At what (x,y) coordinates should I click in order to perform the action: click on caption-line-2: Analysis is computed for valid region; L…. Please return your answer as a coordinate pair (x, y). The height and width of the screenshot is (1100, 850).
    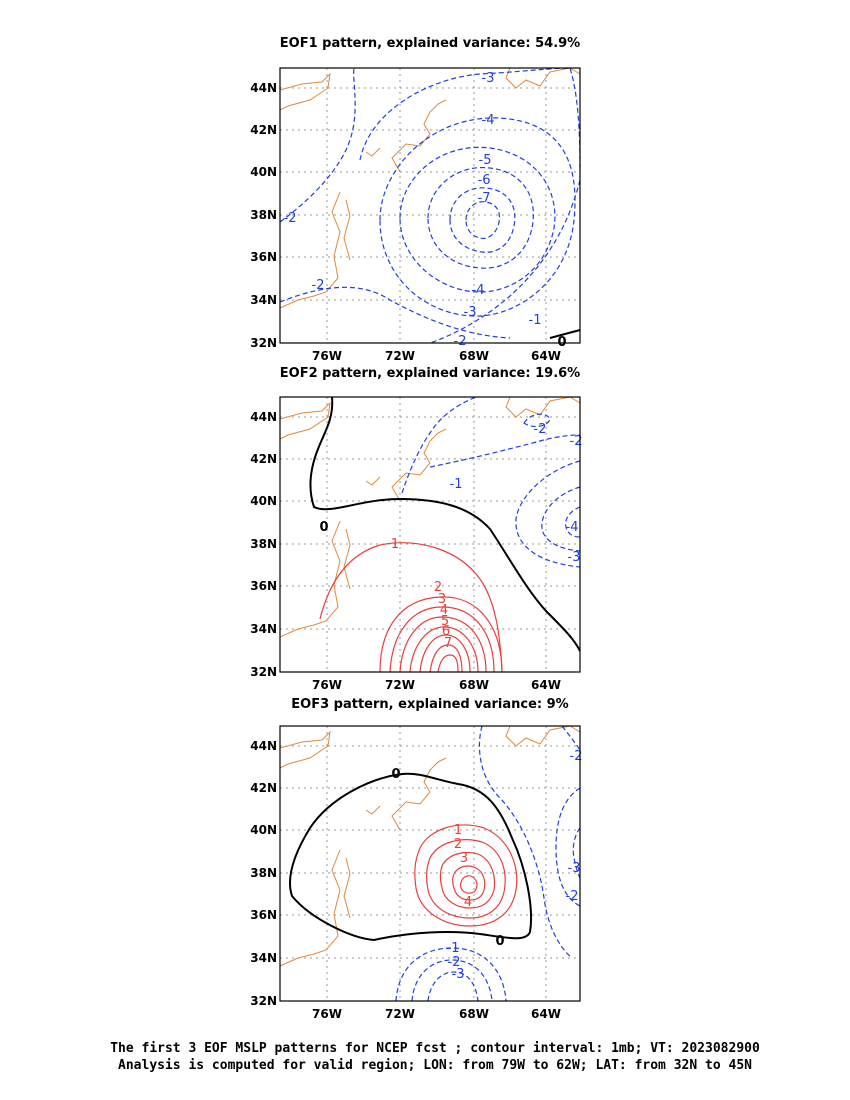
    Looking at the image, I should click on (435, 1065).